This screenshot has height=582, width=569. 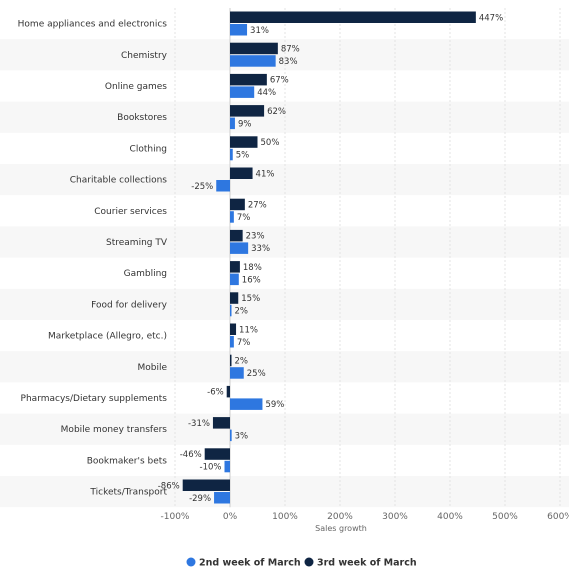 What do you see at coordinates (250, 299) in the screenshot?
I see `data-label: 15%` at bounding box center [250, 299].